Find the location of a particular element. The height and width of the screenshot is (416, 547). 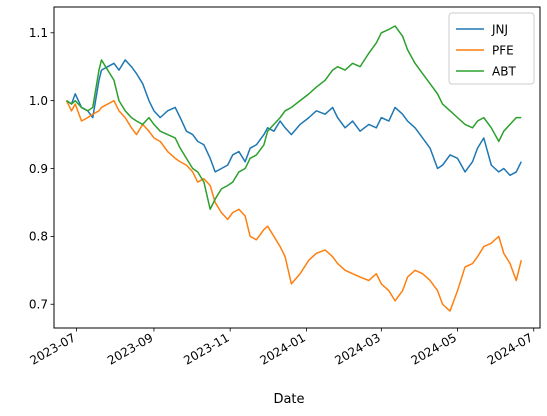

x-axis-label: Date is located at coordinates (288, 399).